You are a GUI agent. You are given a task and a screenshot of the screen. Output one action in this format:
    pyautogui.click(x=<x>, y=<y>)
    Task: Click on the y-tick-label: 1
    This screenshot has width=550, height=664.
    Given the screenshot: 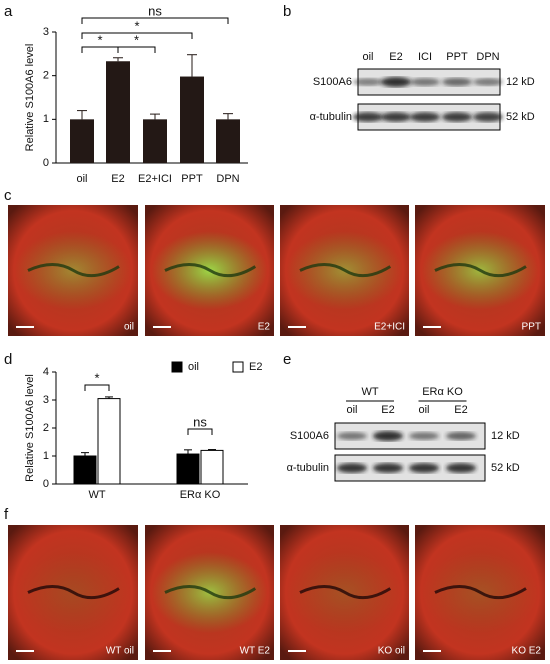 What is the action you would take?
    pyautogui.click(x=46, y=456)
    